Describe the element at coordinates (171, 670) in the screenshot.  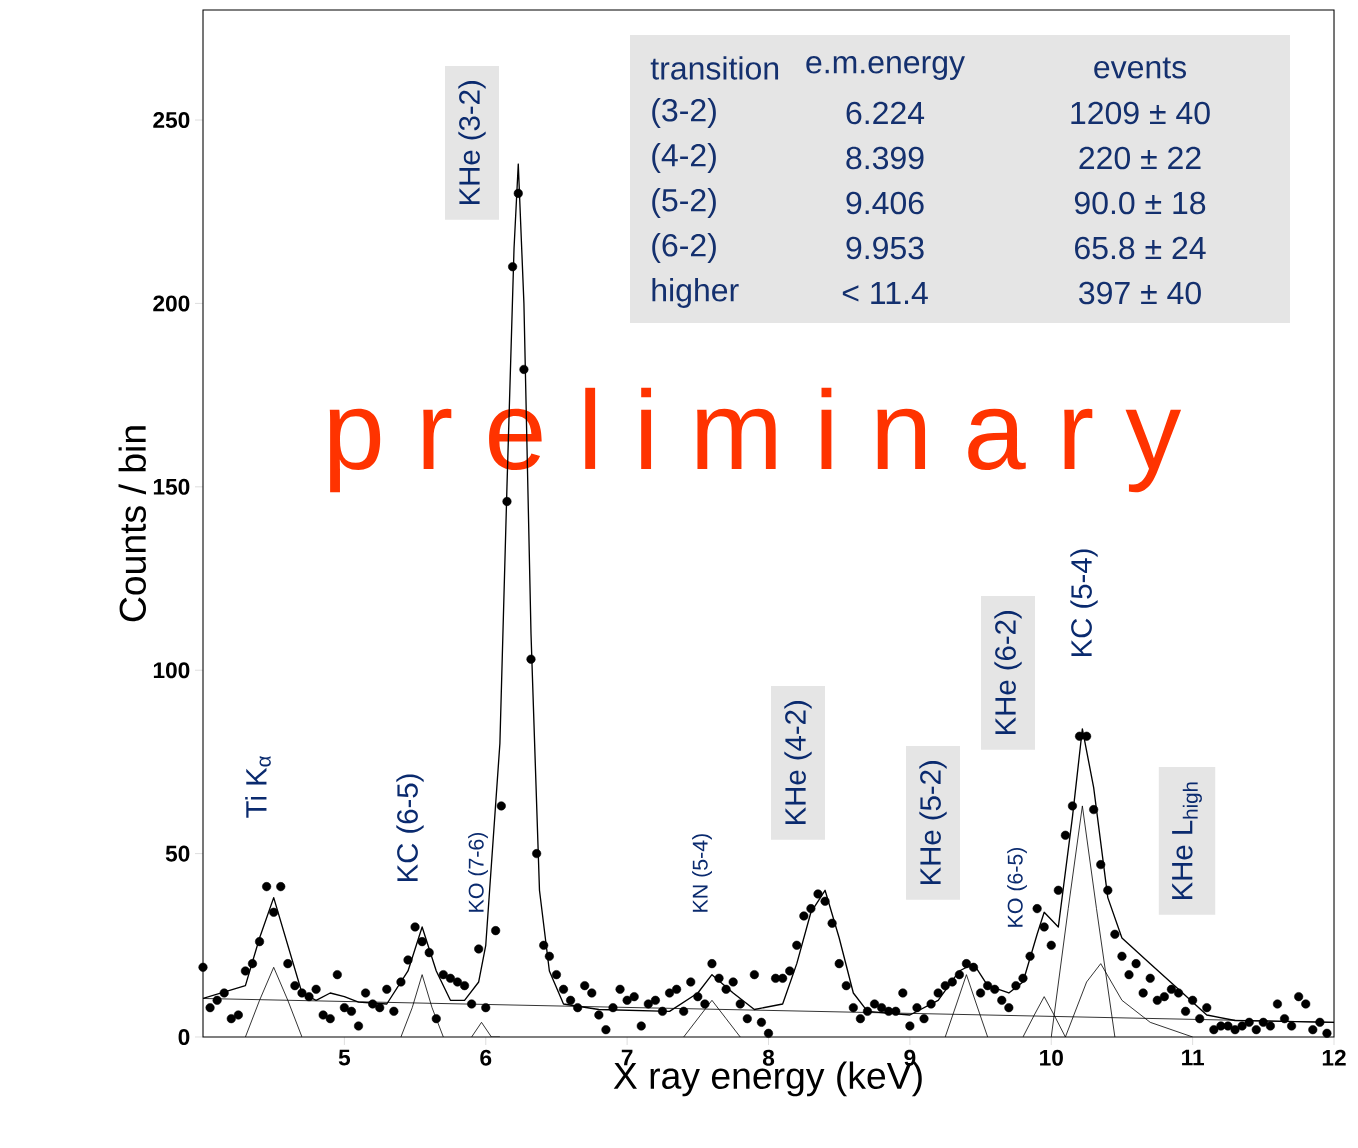
I see `y-tick-label: 100` at that location.